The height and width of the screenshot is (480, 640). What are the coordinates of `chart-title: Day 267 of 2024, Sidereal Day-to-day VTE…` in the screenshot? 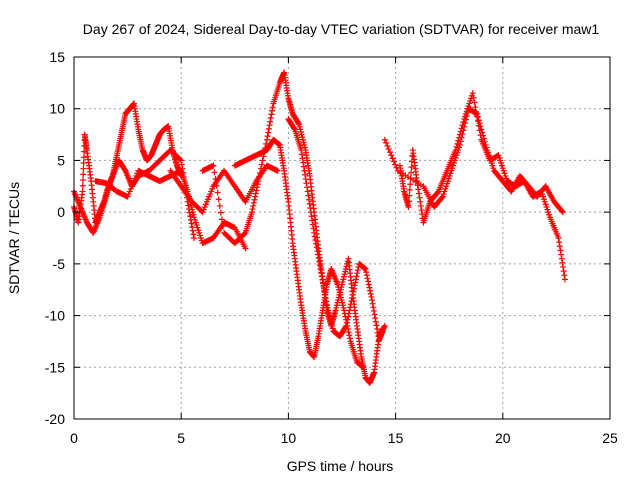 It's located at (341, 29).